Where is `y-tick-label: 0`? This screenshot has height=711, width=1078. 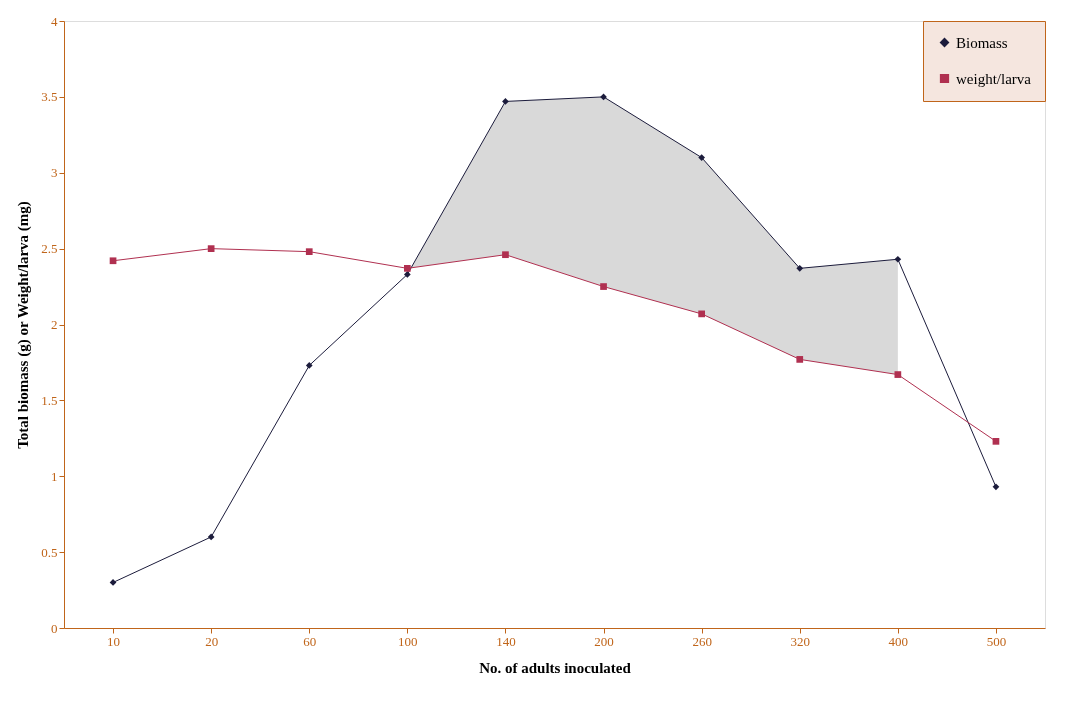
y-tick-label: 0 is located at coordinates (54, 628).